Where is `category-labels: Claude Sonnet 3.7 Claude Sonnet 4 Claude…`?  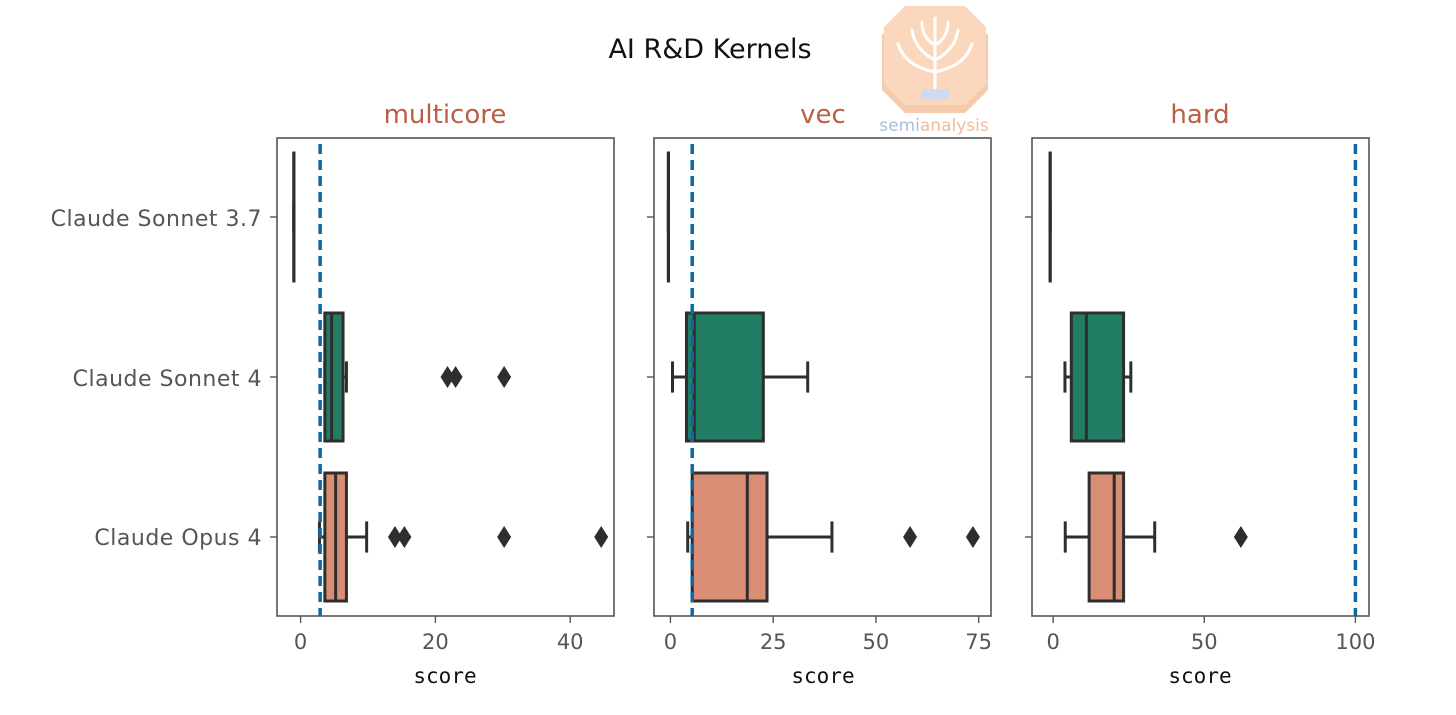
category-labels: Claude Sonnet 3.7 Claude Sonnet 4 Claude… is located at coordinates (156, 379).